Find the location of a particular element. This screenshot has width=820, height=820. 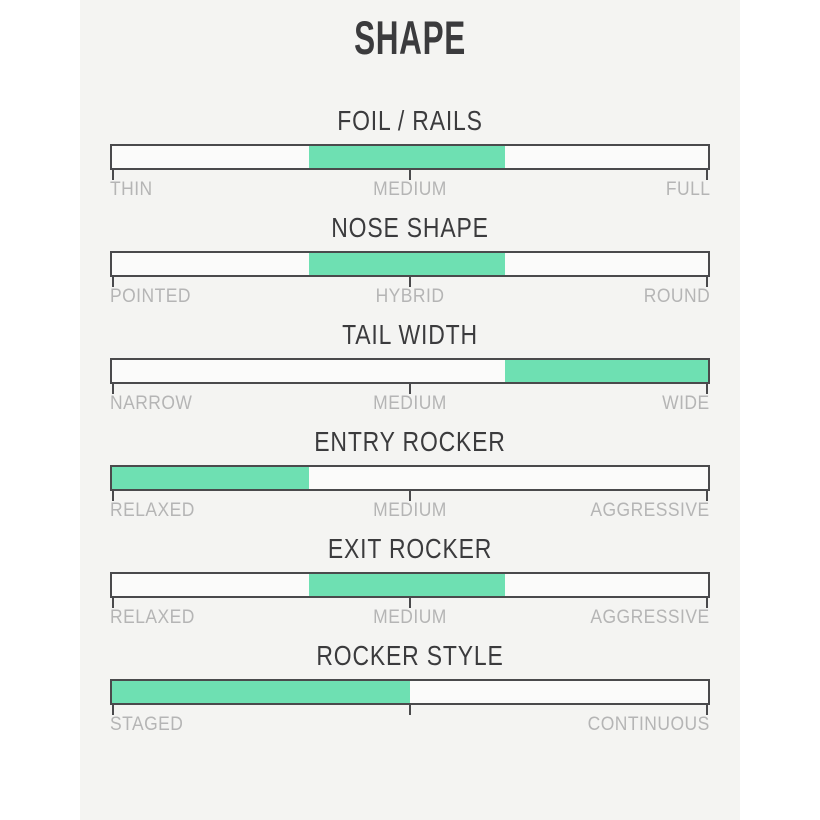

slider-title: EXIT ROCKER is located at coordinates (410, 548).